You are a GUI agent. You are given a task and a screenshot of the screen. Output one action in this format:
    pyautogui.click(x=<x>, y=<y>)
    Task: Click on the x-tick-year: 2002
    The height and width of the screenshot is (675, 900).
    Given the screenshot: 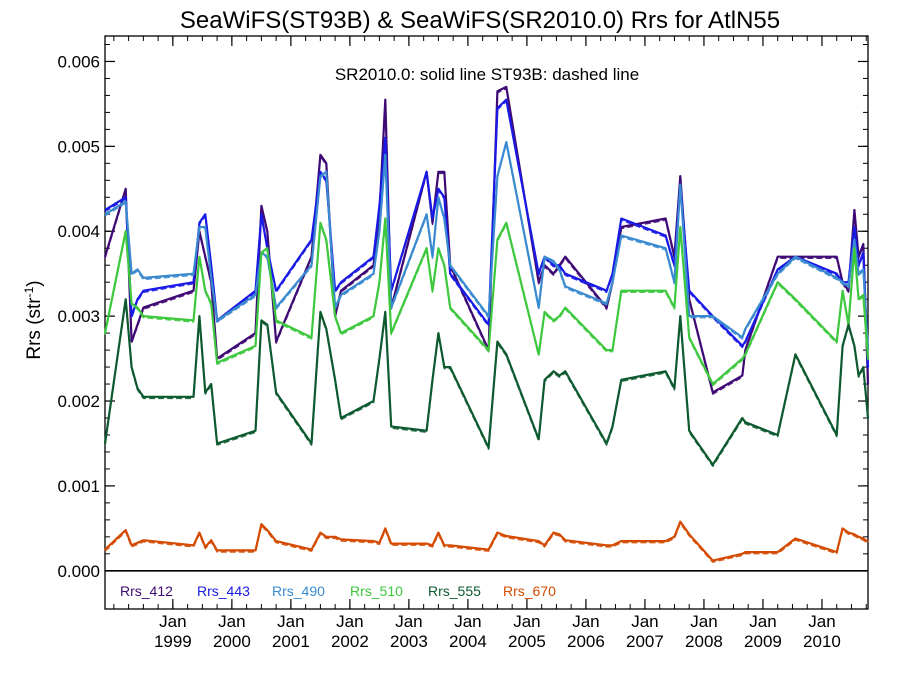 What is the action you would take?
    pyautogui.click(x=350, y=641)
    